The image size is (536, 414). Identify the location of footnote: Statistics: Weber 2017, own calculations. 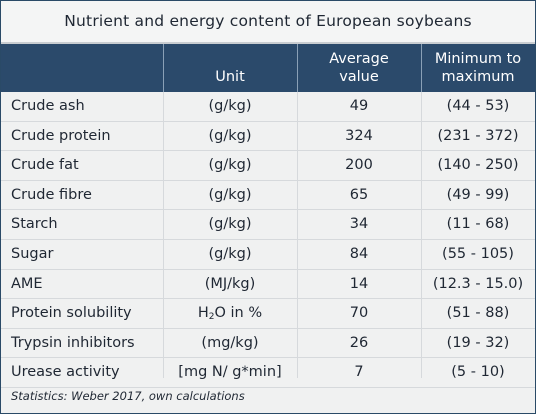
(128, 396).